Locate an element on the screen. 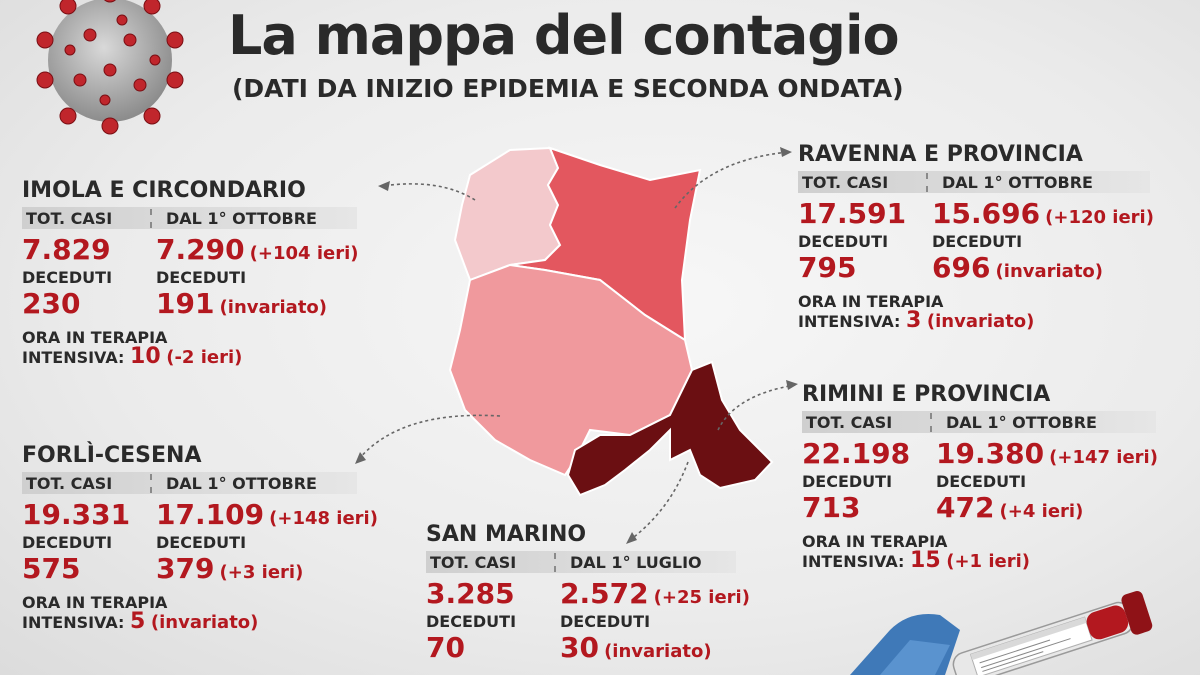  imola-icu-label-1: ORA IN TERAPIA is located at coordinates (95, 337).